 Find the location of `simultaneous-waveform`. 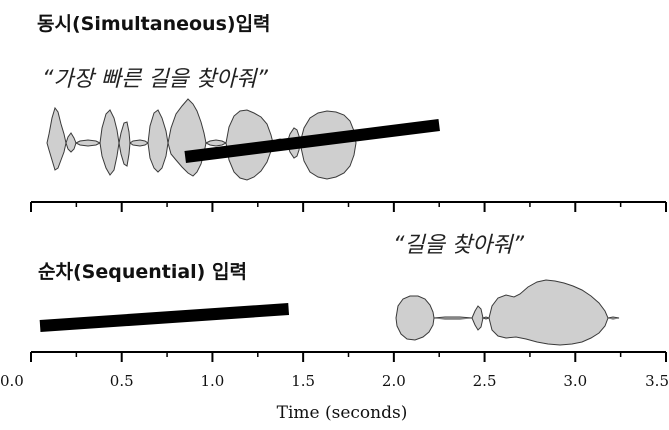

simultaneous-waveform is located at coordinates (201, 139).